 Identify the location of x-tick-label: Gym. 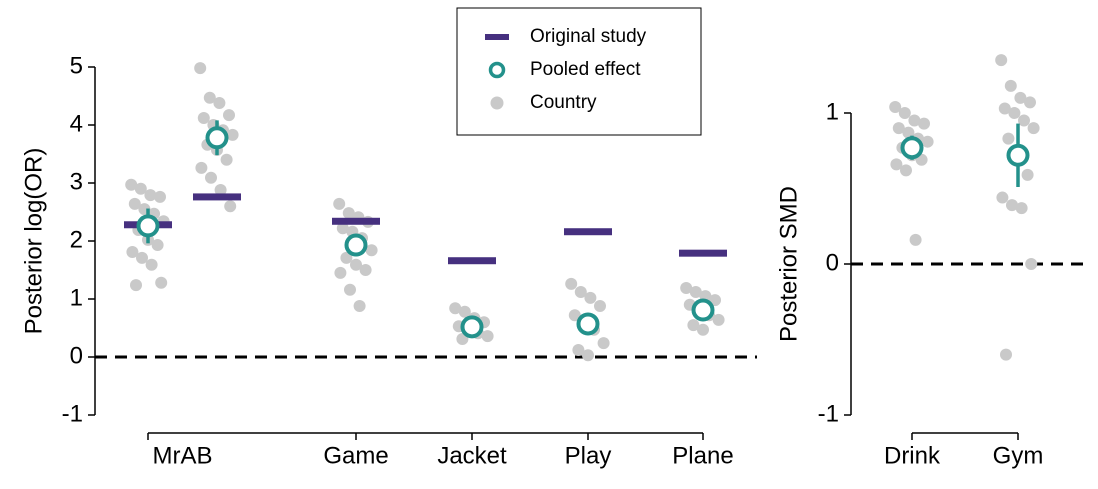
(1018, 455).